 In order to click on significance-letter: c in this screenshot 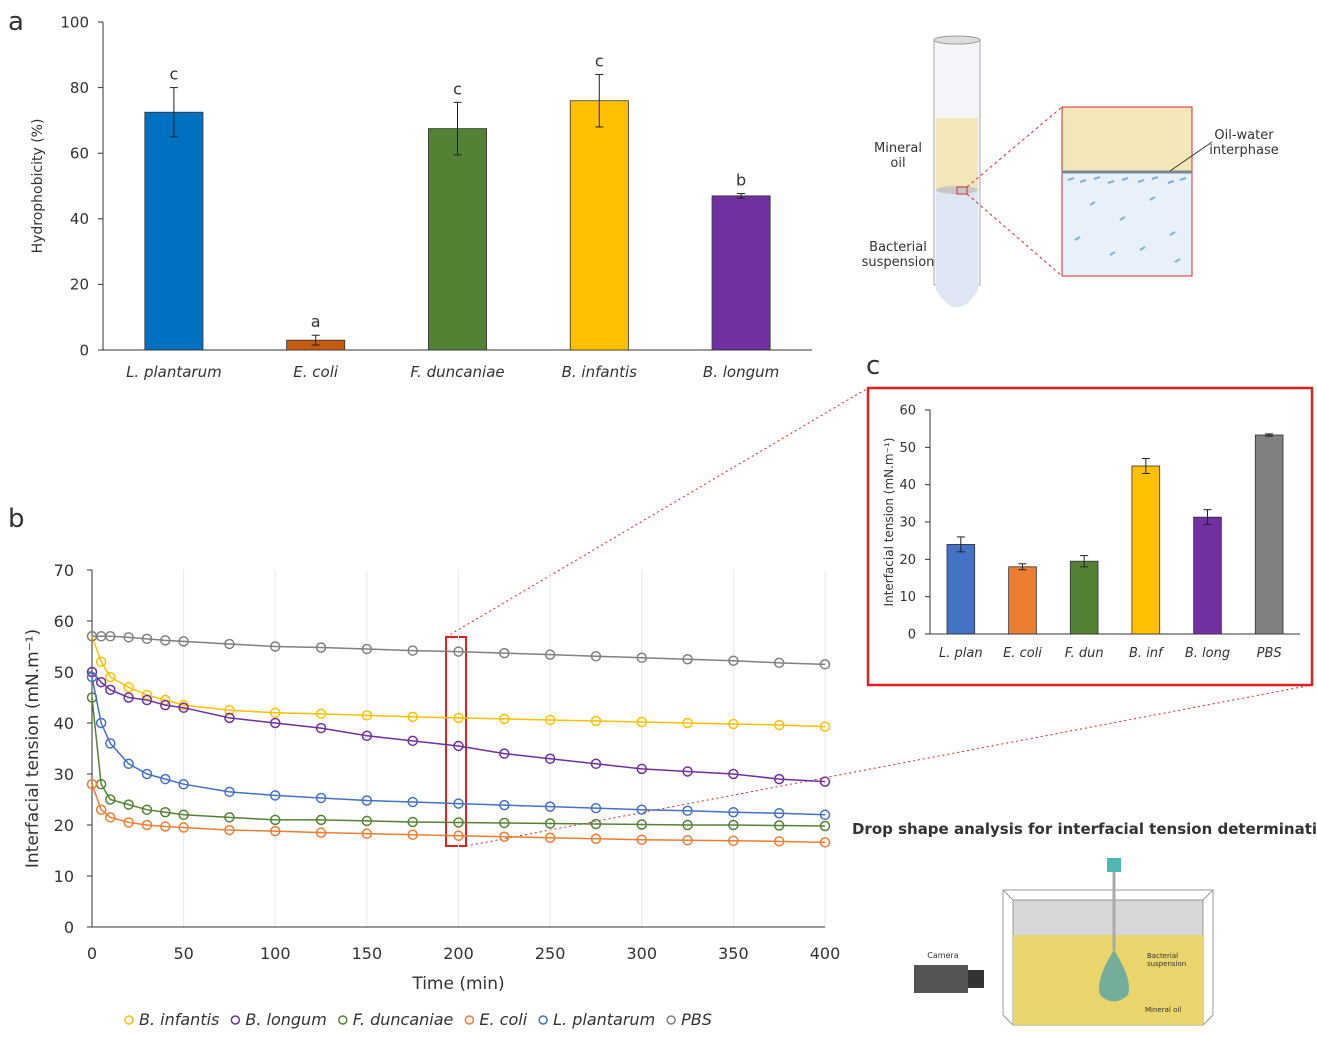, I will do `click(174, 74)`.